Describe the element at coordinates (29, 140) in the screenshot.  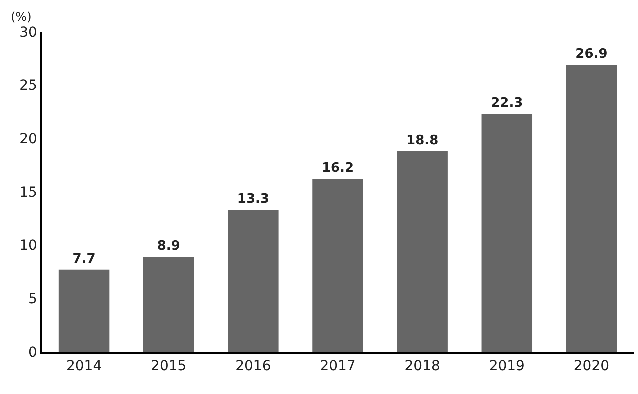
I see `y-tick-label: 20` at that location.